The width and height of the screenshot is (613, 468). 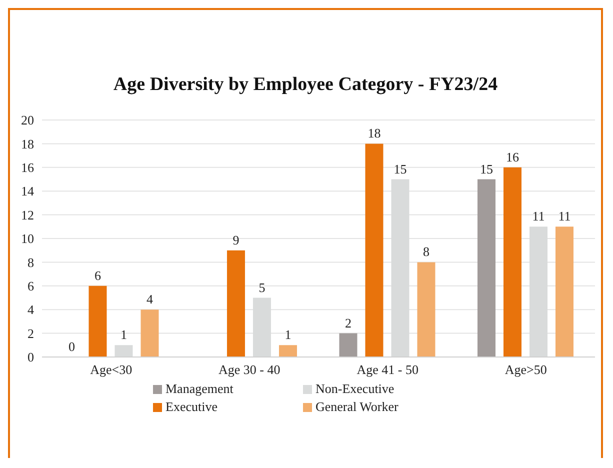 What do you see at coordinates (27, 214) in the screenshot?
I see `y-tick-label: 12` at bounding box center [27, 214].